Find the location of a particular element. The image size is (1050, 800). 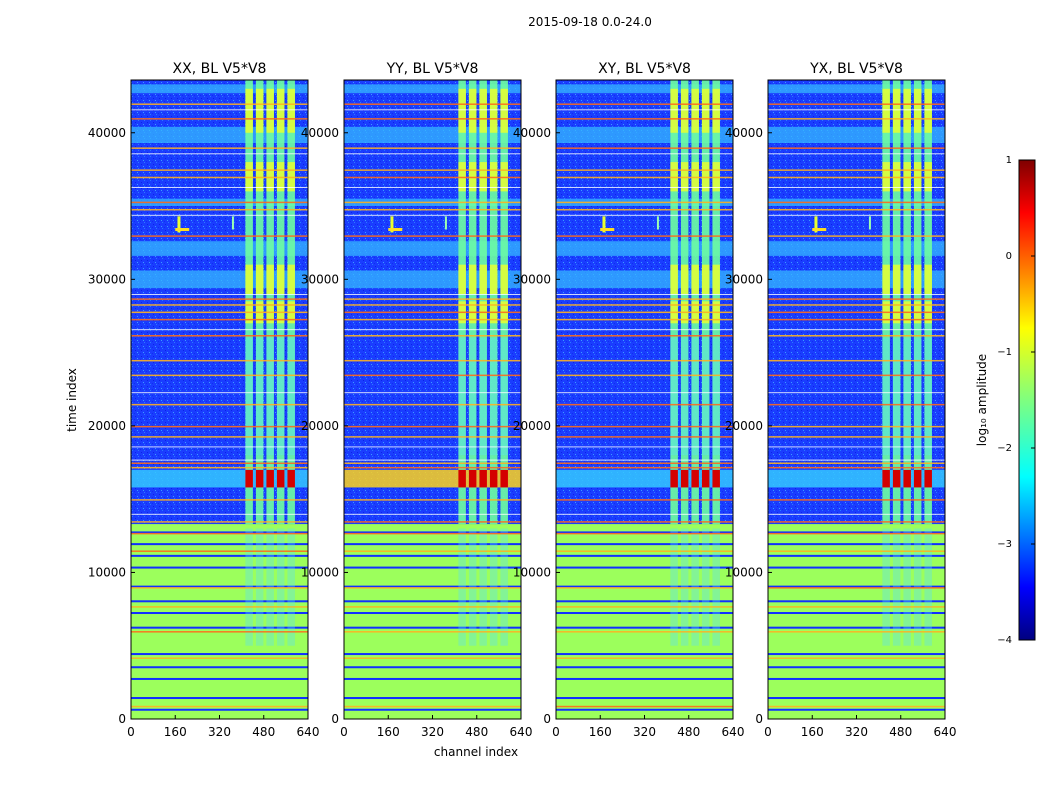

colorbar-tick-label: −1 is located at coordinates (1004, 352).